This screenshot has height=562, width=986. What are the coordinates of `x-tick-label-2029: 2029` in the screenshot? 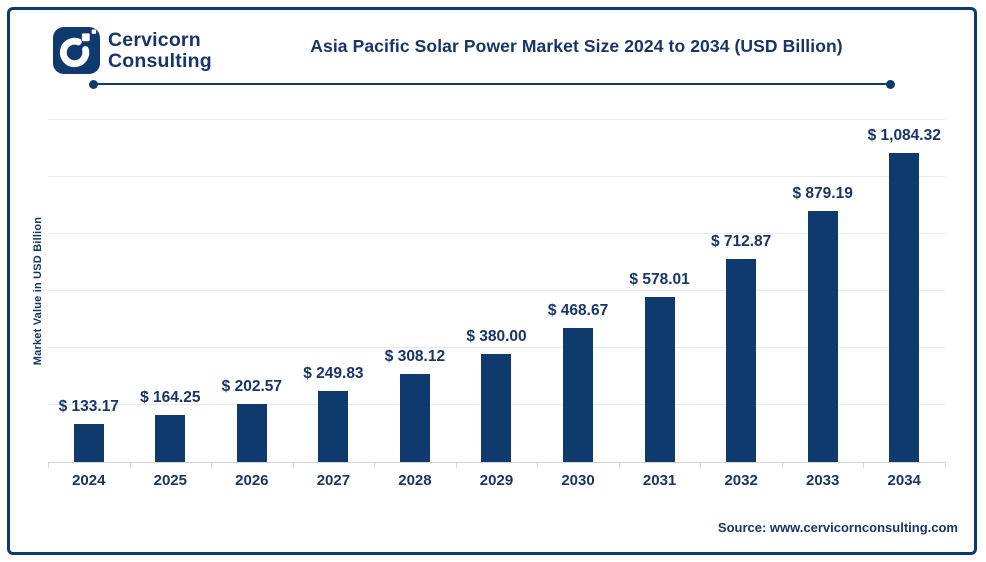 It's located at (496, 480).